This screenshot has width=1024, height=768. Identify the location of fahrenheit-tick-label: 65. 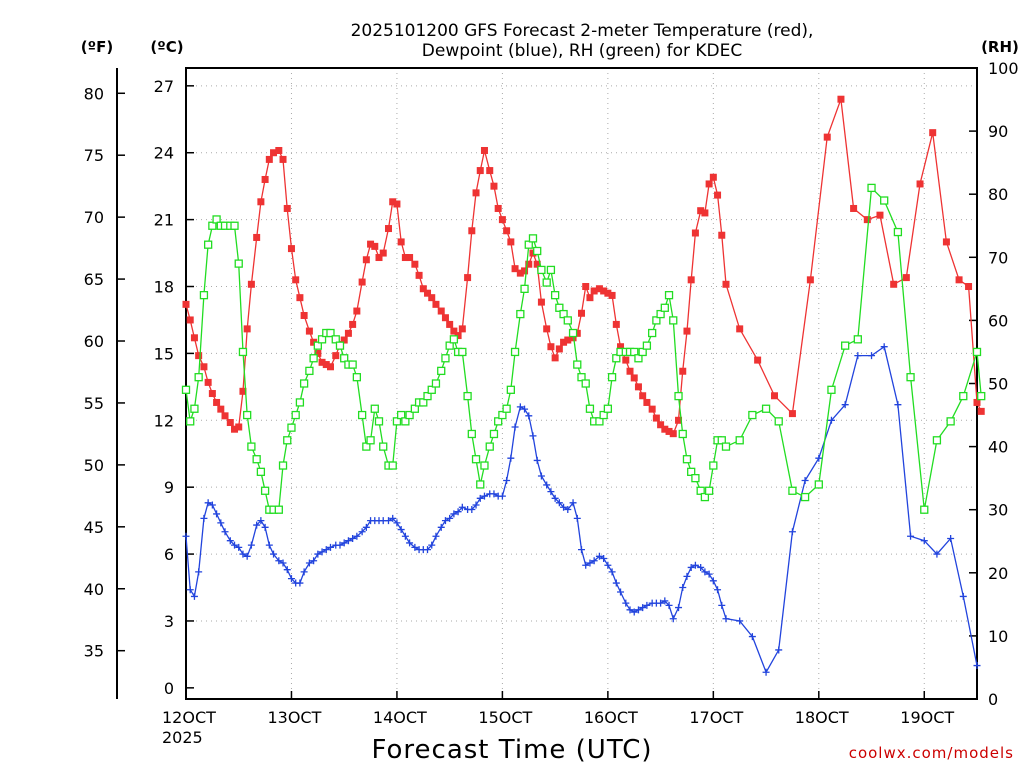
(94, 279).